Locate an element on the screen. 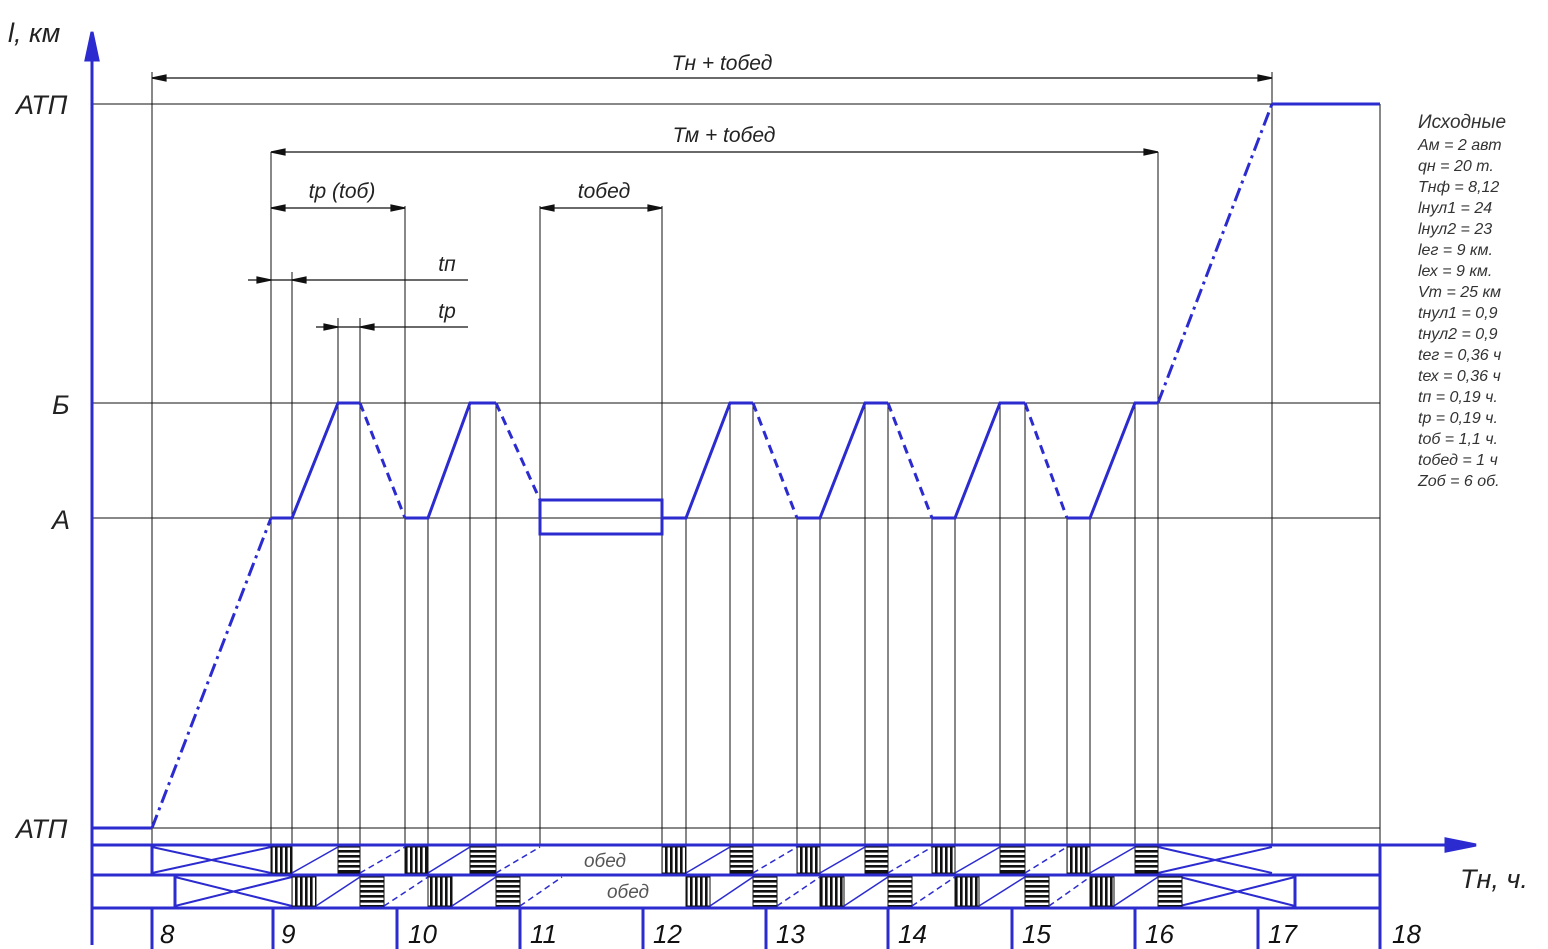 This screenshot has height=949, width=1548. hour-labels: 8 9 10 11 12 13 14 15 16 17 18 is located at coordinates (790, 934).